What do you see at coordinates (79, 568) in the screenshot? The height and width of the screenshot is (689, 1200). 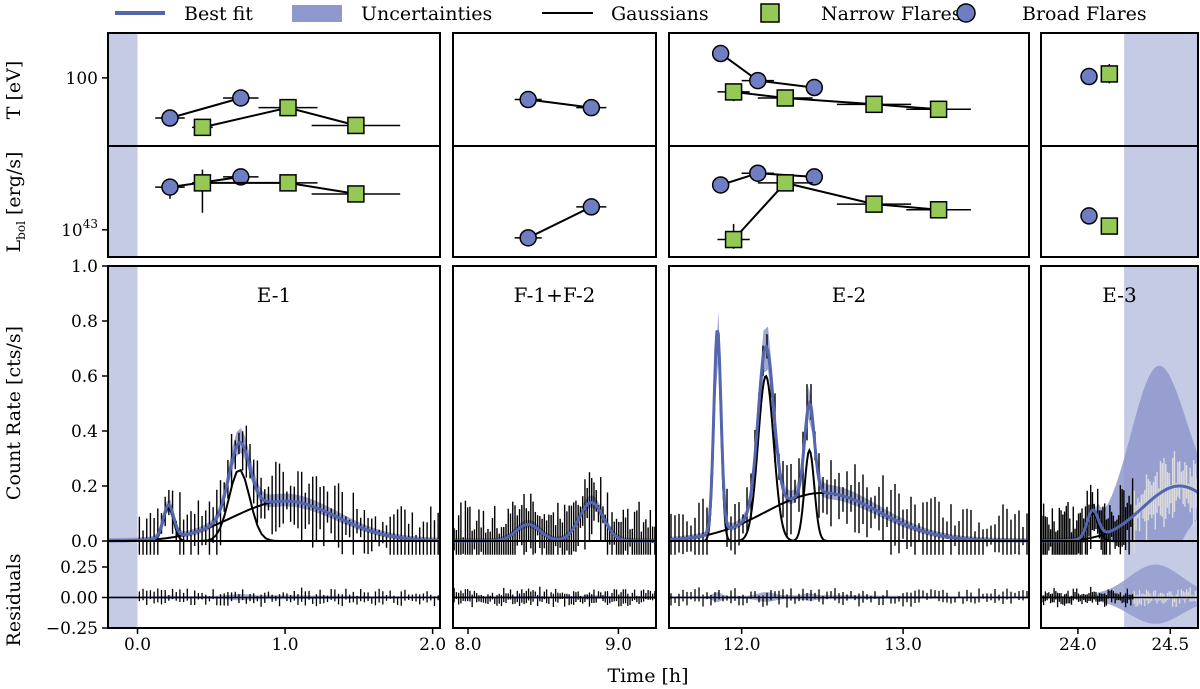 I see `resid-tick-label: 0.25` at bounding box center [79, 568].